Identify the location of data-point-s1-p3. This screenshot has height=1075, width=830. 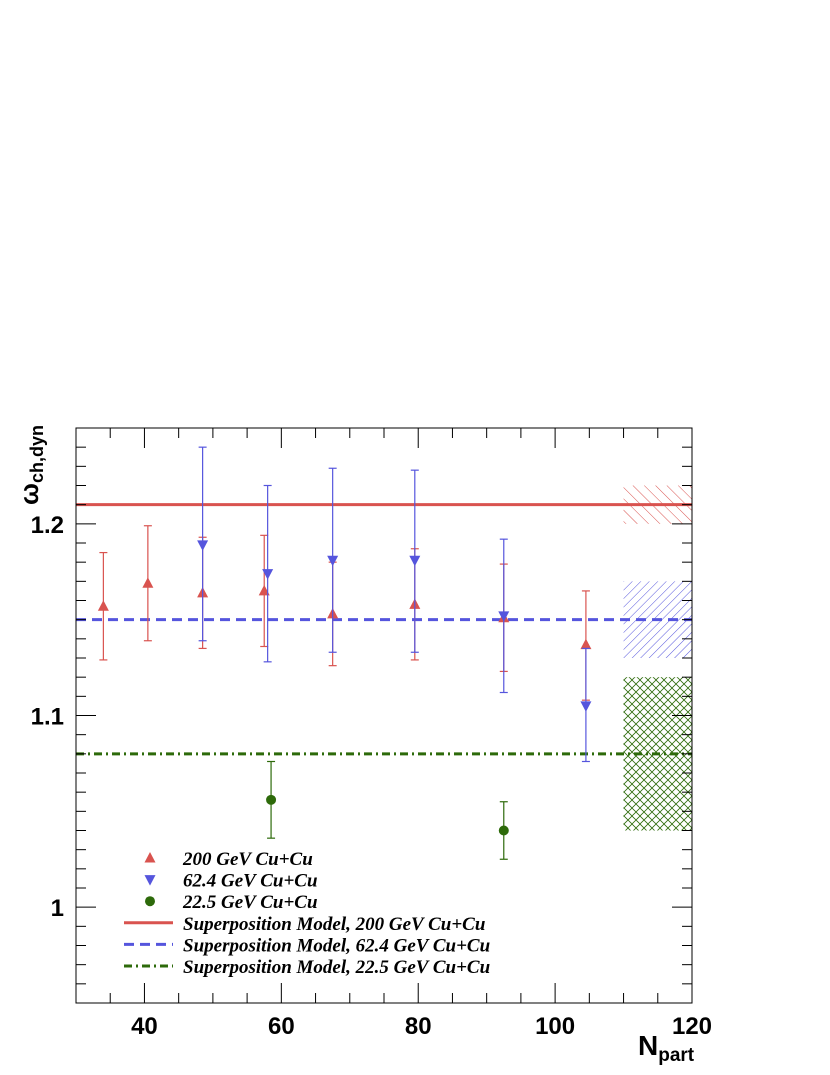
(415, 561).